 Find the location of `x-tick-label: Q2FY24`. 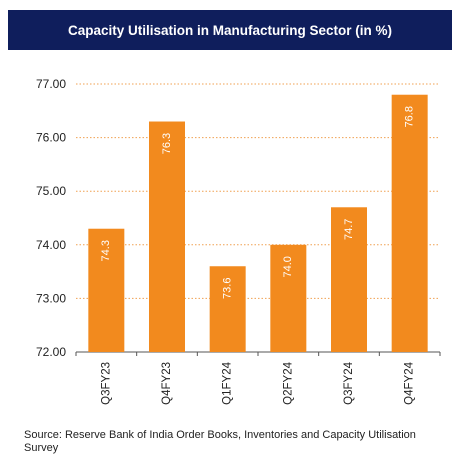

x-tick-label: Q2FY24 is located at coordinates (288, 382).